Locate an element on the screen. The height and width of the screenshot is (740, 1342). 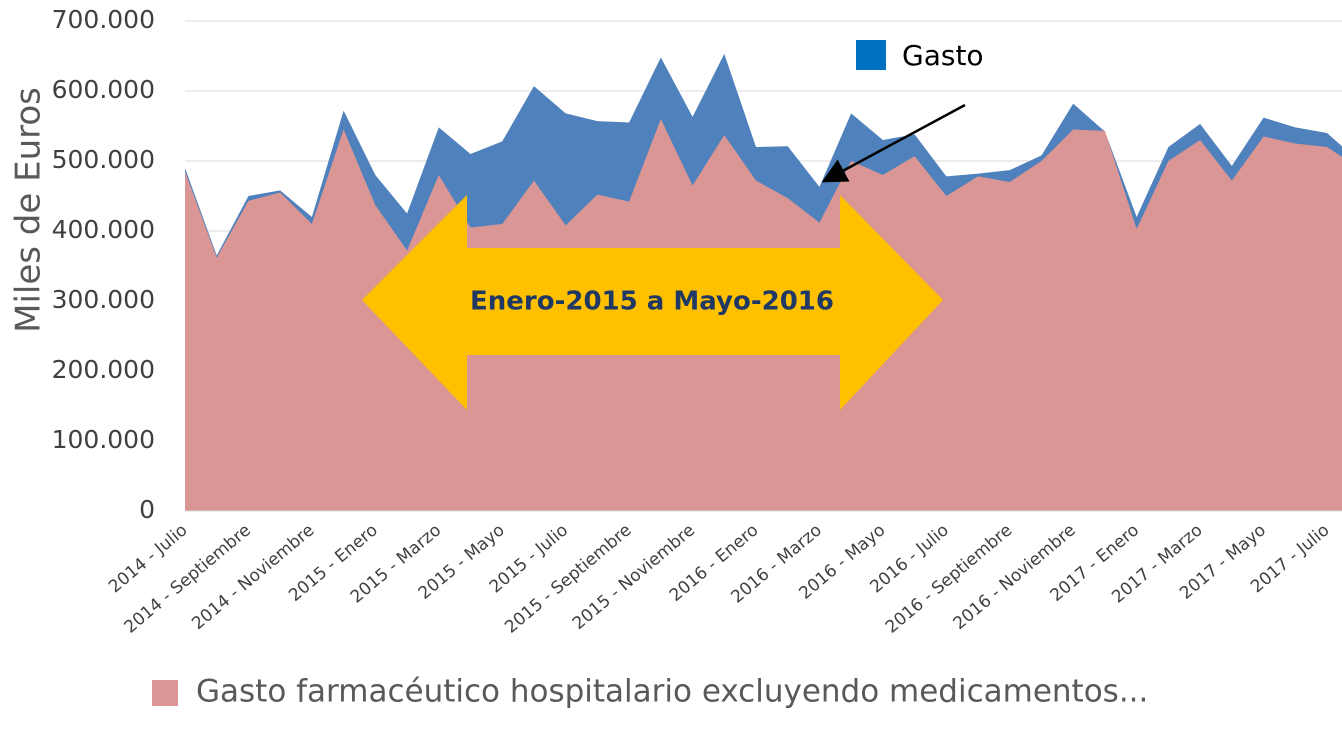
legend-label: Gasto is located at coordinates (943, 55).